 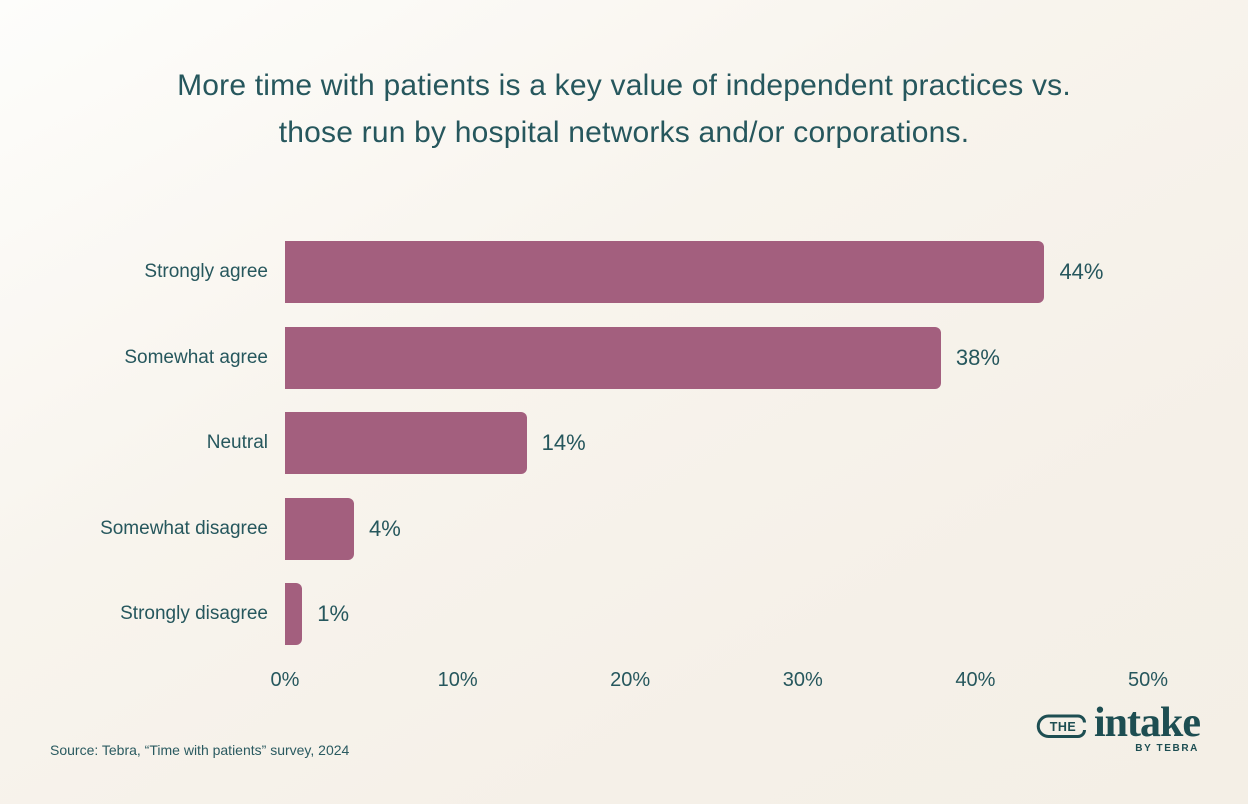 I want to click on category-label: Somewhat agree, so click(x=196, y=357).